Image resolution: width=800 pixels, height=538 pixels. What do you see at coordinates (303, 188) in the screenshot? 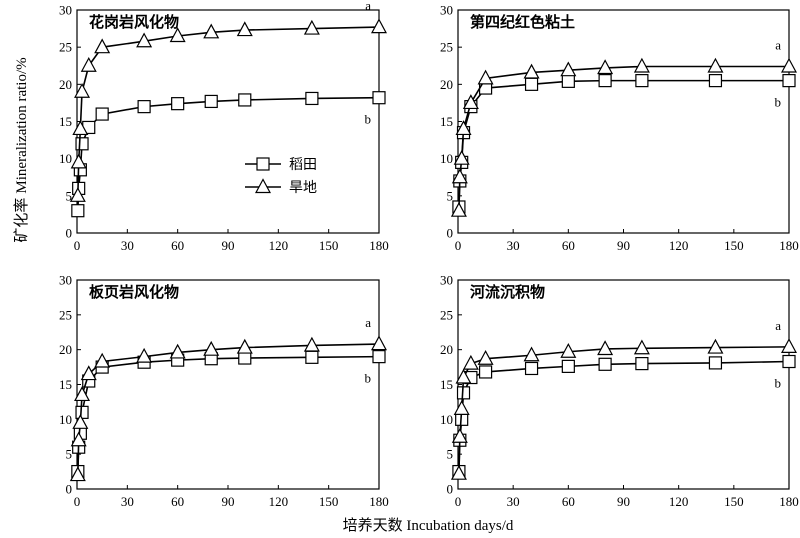
I see `legend-label: 旱地` at bounding box center [303, 188].